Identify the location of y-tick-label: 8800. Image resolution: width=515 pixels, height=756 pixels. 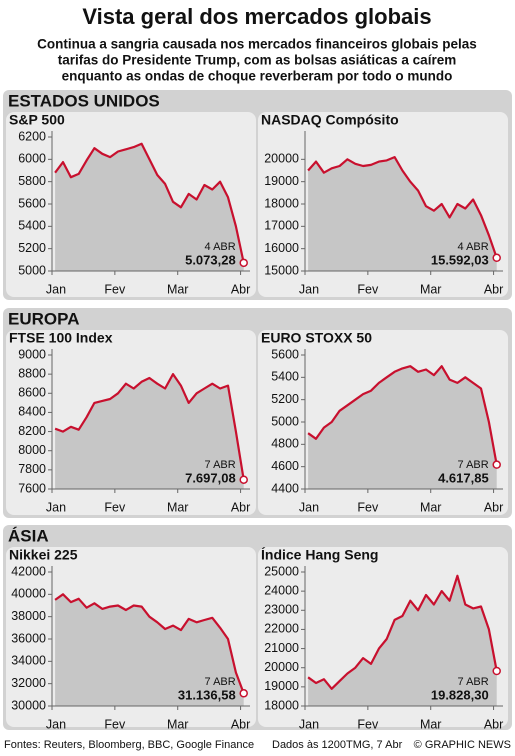
(32, 373).